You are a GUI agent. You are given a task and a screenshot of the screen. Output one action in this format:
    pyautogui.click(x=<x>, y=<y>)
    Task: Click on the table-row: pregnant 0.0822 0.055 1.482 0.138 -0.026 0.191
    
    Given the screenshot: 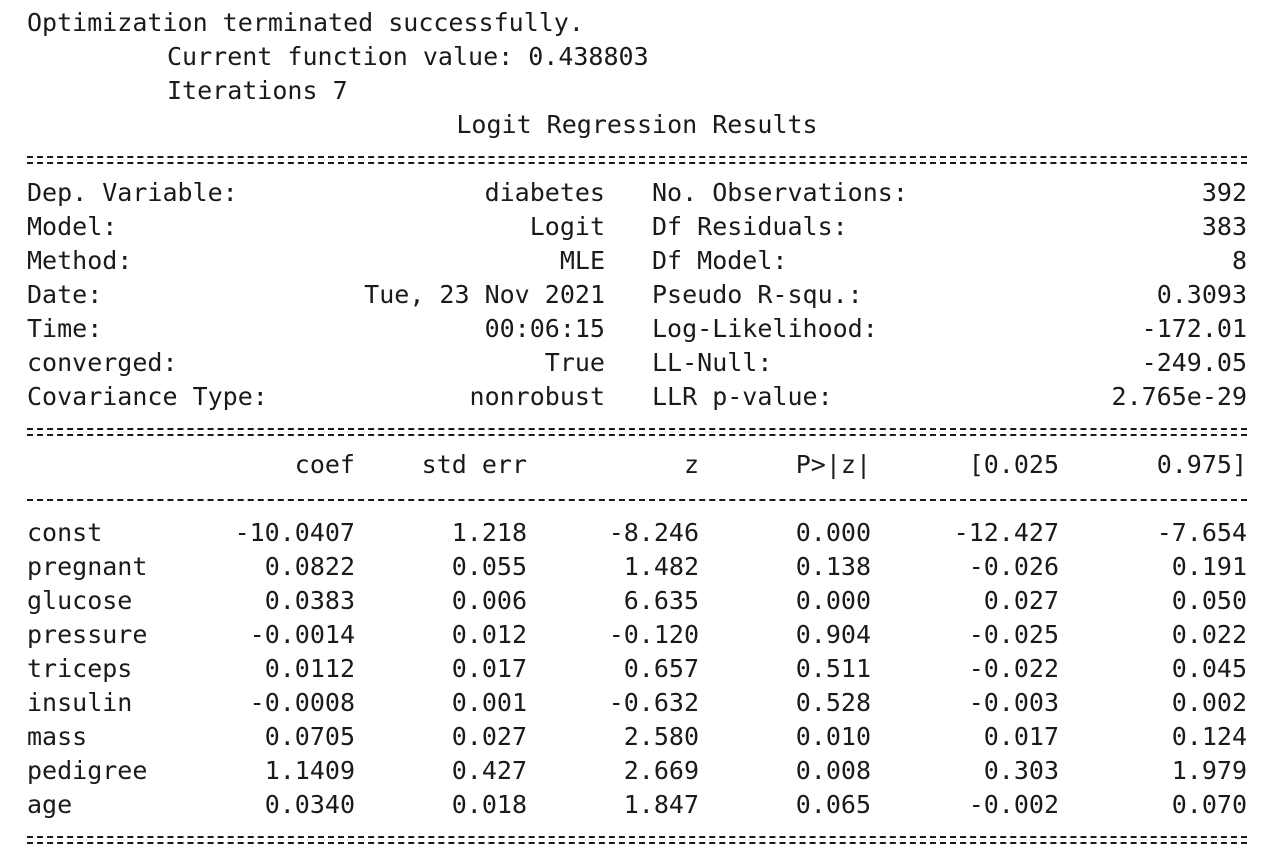 What is the action you would take?
    pyautogui.click(x=637, y=567)
    